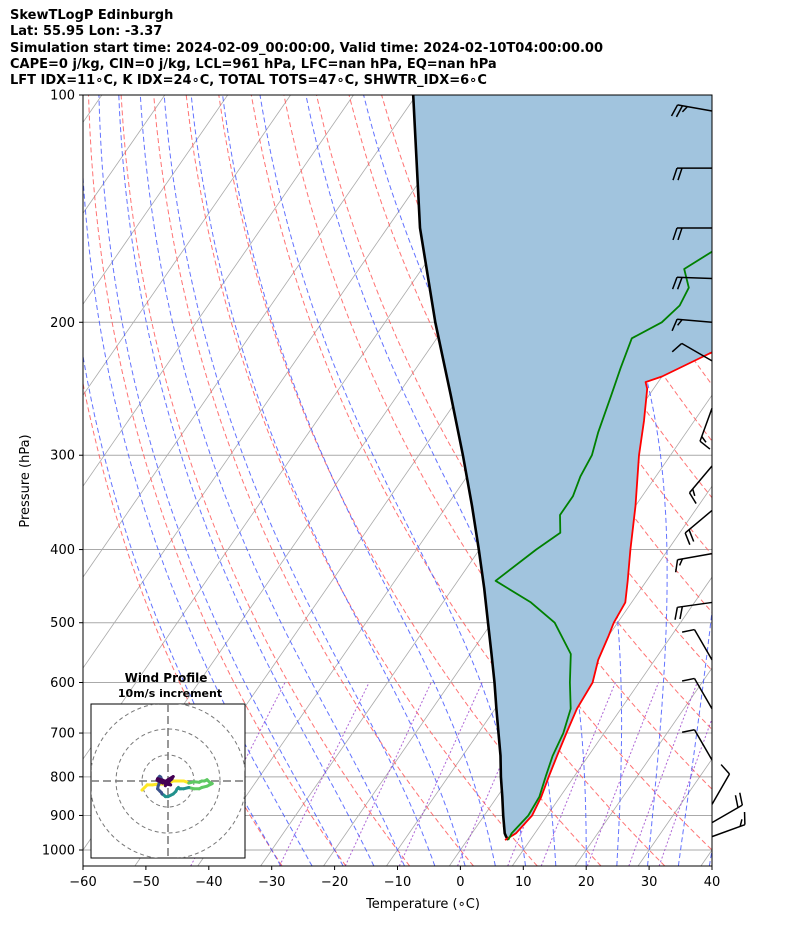 Image resolution: width=794 pixels, height=937 pixels. What do you see at coordinates (422, 904) in the screenshot?
I see `x-axis-label: Temperature (∘C)` at bounding box center [422, 904].